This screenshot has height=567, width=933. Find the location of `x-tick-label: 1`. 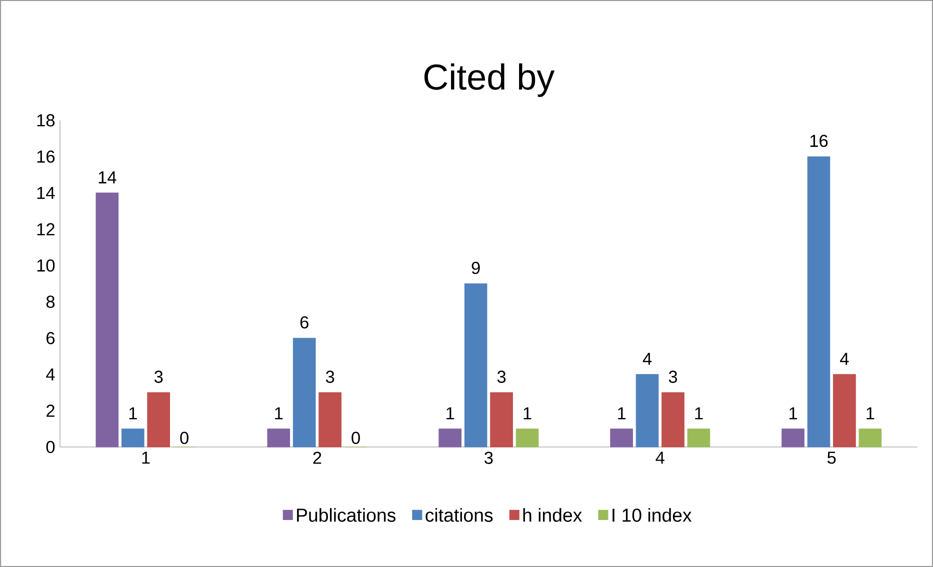

x-tick-label: 1 is located at coordinates (146, 458).